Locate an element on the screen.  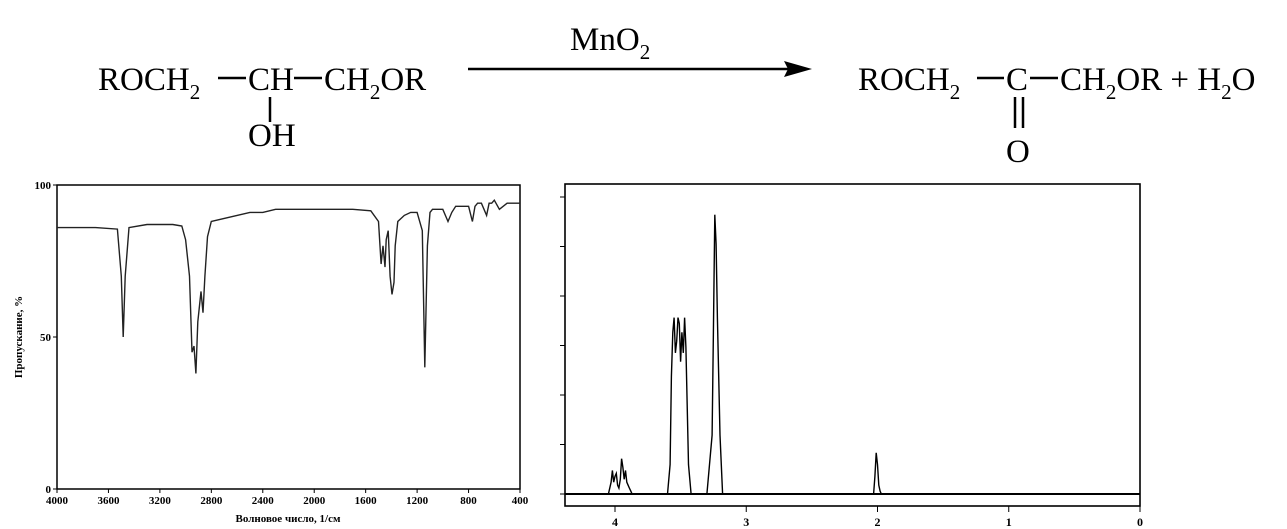
ir-y-axis-label: Пропускание, % is located at coordinates (19, 337).